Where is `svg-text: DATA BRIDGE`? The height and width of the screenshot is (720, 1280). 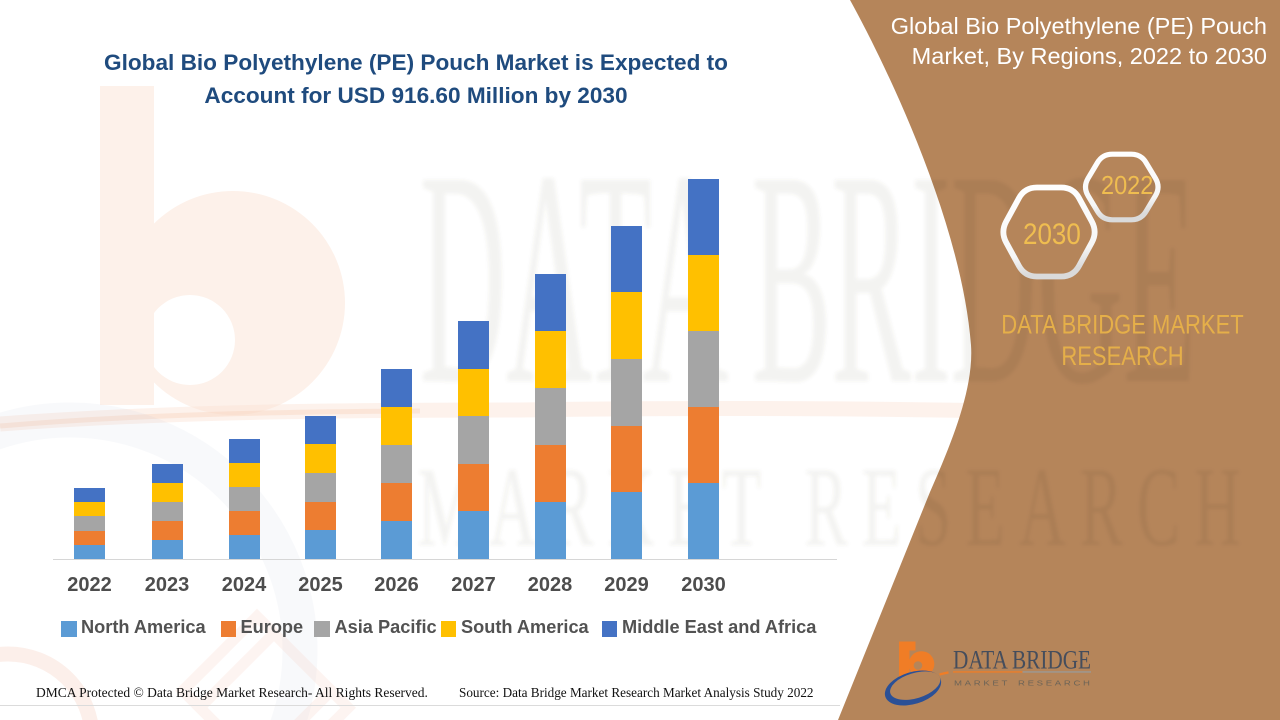 svg-text: DATA BRIDGE is located at coordinates (1022, 660).